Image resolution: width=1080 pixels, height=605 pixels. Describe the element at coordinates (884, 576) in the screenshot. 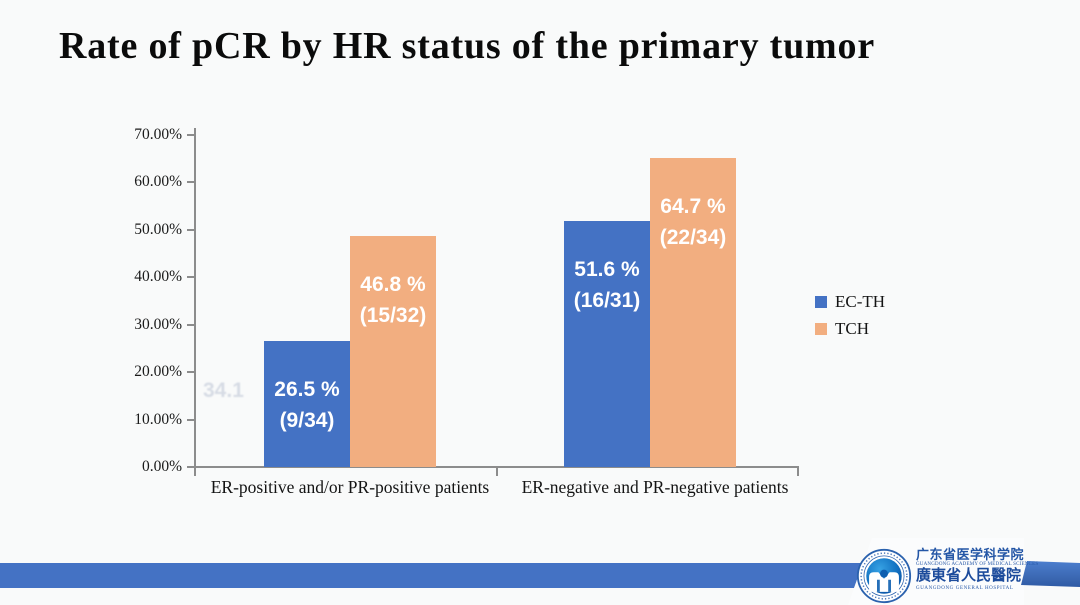

I see `hospital-logo-icon` at that location.